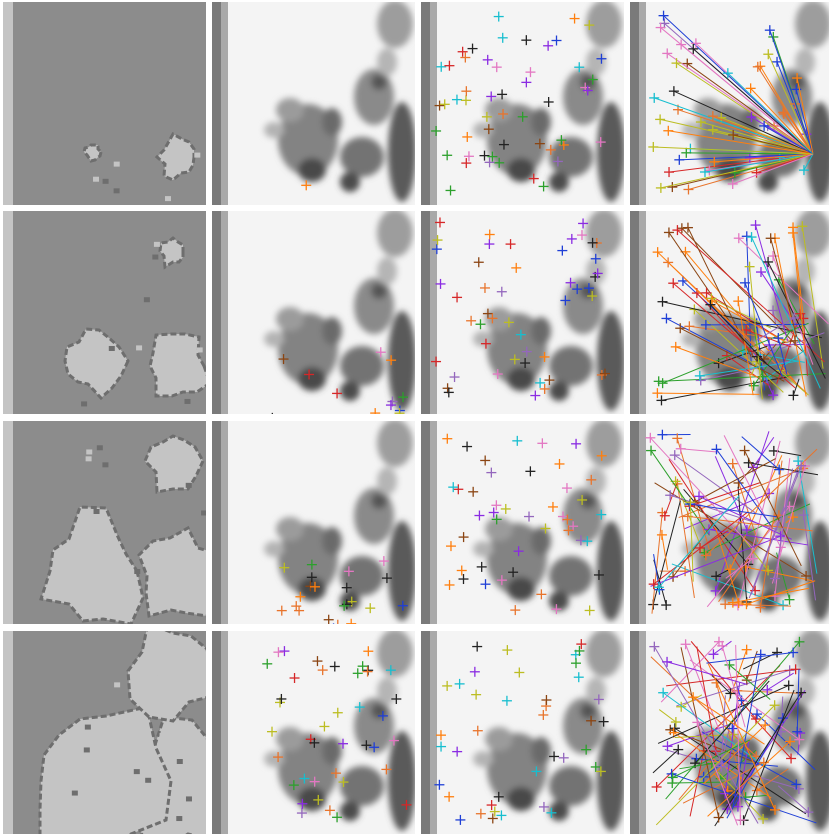 The height and width of the screenshot is (837, 829). What do you see at coordinates (313, 732) in the screenshot?
I see `keypoints-image-row4` at bounding box center [313, 732].